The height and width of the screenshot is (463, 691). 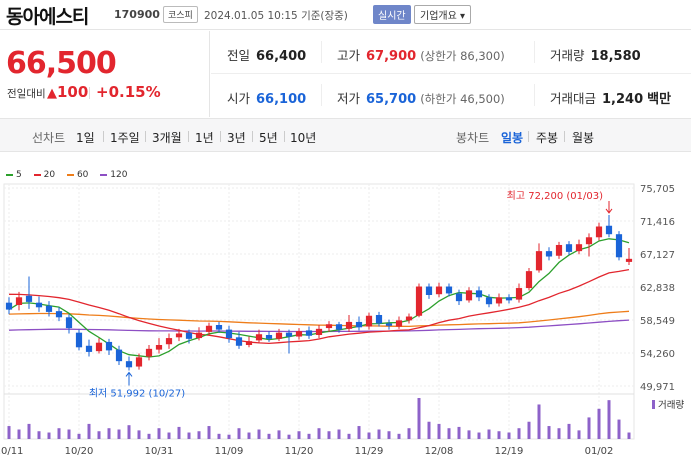 I want to click on legend-label: 120, so click(x=119, y=175).